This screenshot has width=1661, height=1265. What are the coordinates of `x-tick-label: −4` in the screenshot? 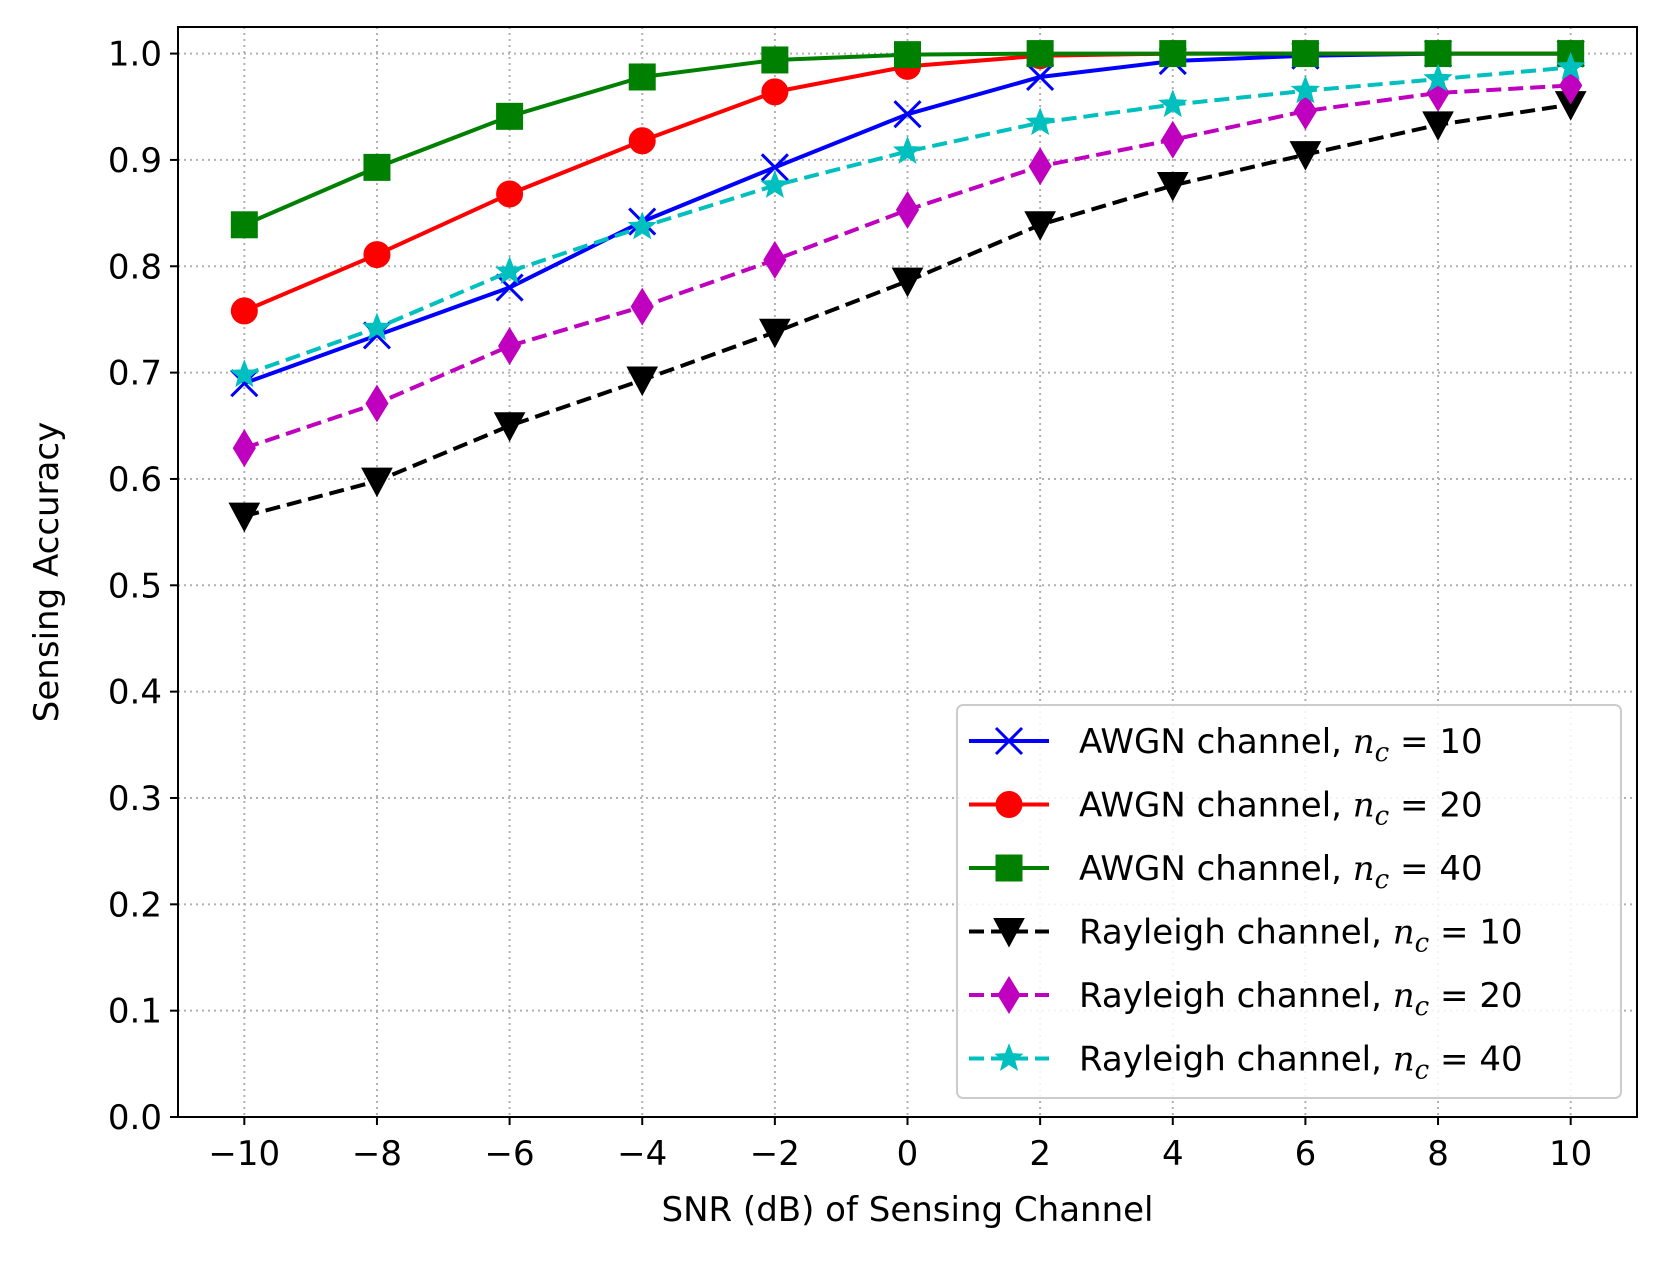 It's located at (642, 1154).